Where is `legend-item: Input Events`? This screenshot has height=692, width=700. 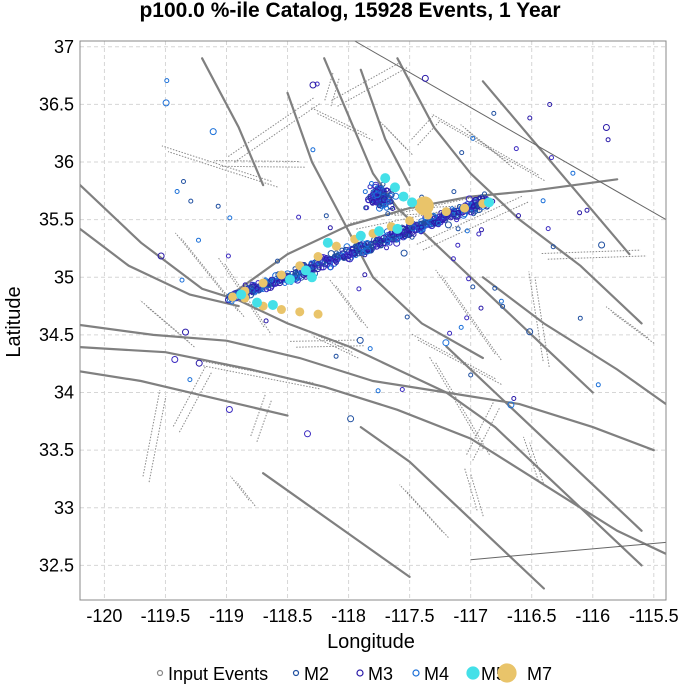
legend-item: Input Events is located at coordinates (212, 674).